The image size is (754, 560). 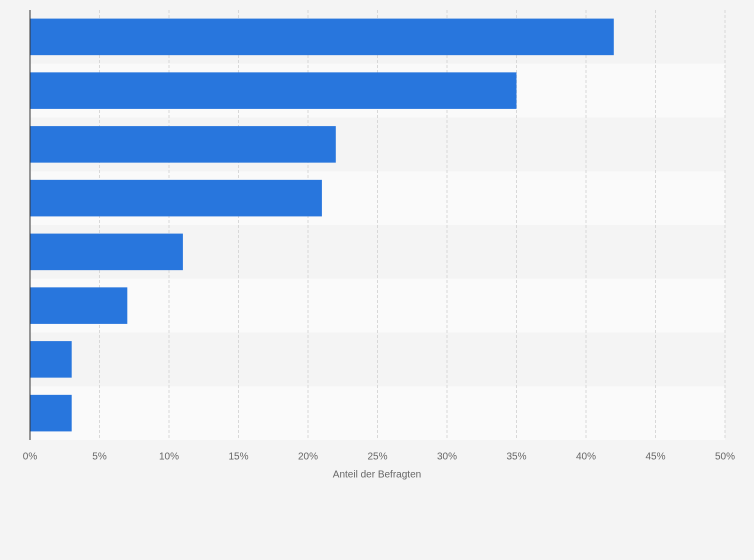 What do you see at coordinates (30, 457) in the screenshot?
I see `x-tick-label: 0%` at bounding box center [30, 457].